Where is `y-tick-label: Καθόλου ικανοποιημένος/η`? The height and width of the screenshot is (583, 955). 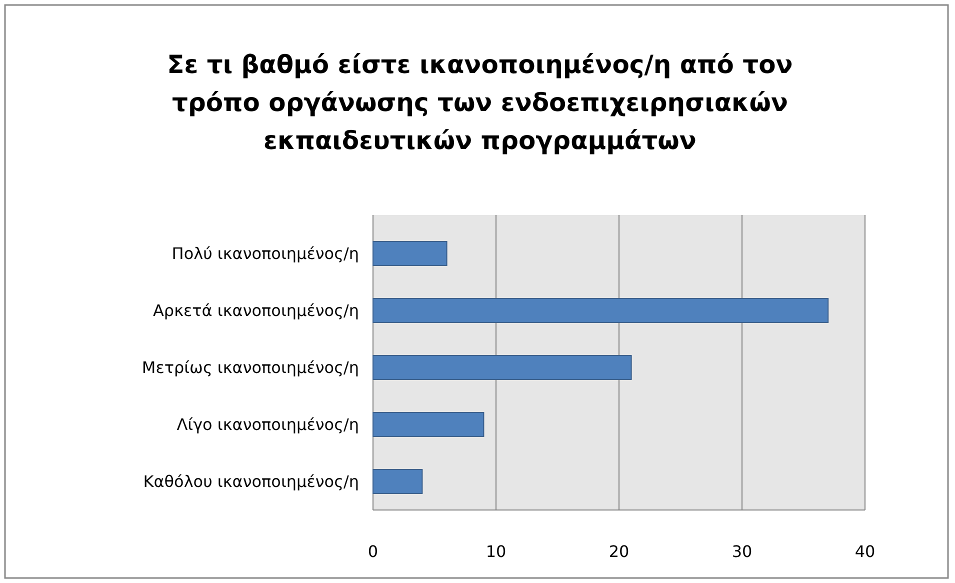
y-tick-label: Καθόλου ικανοποιημένος/η is located at coordinates (251, 482).